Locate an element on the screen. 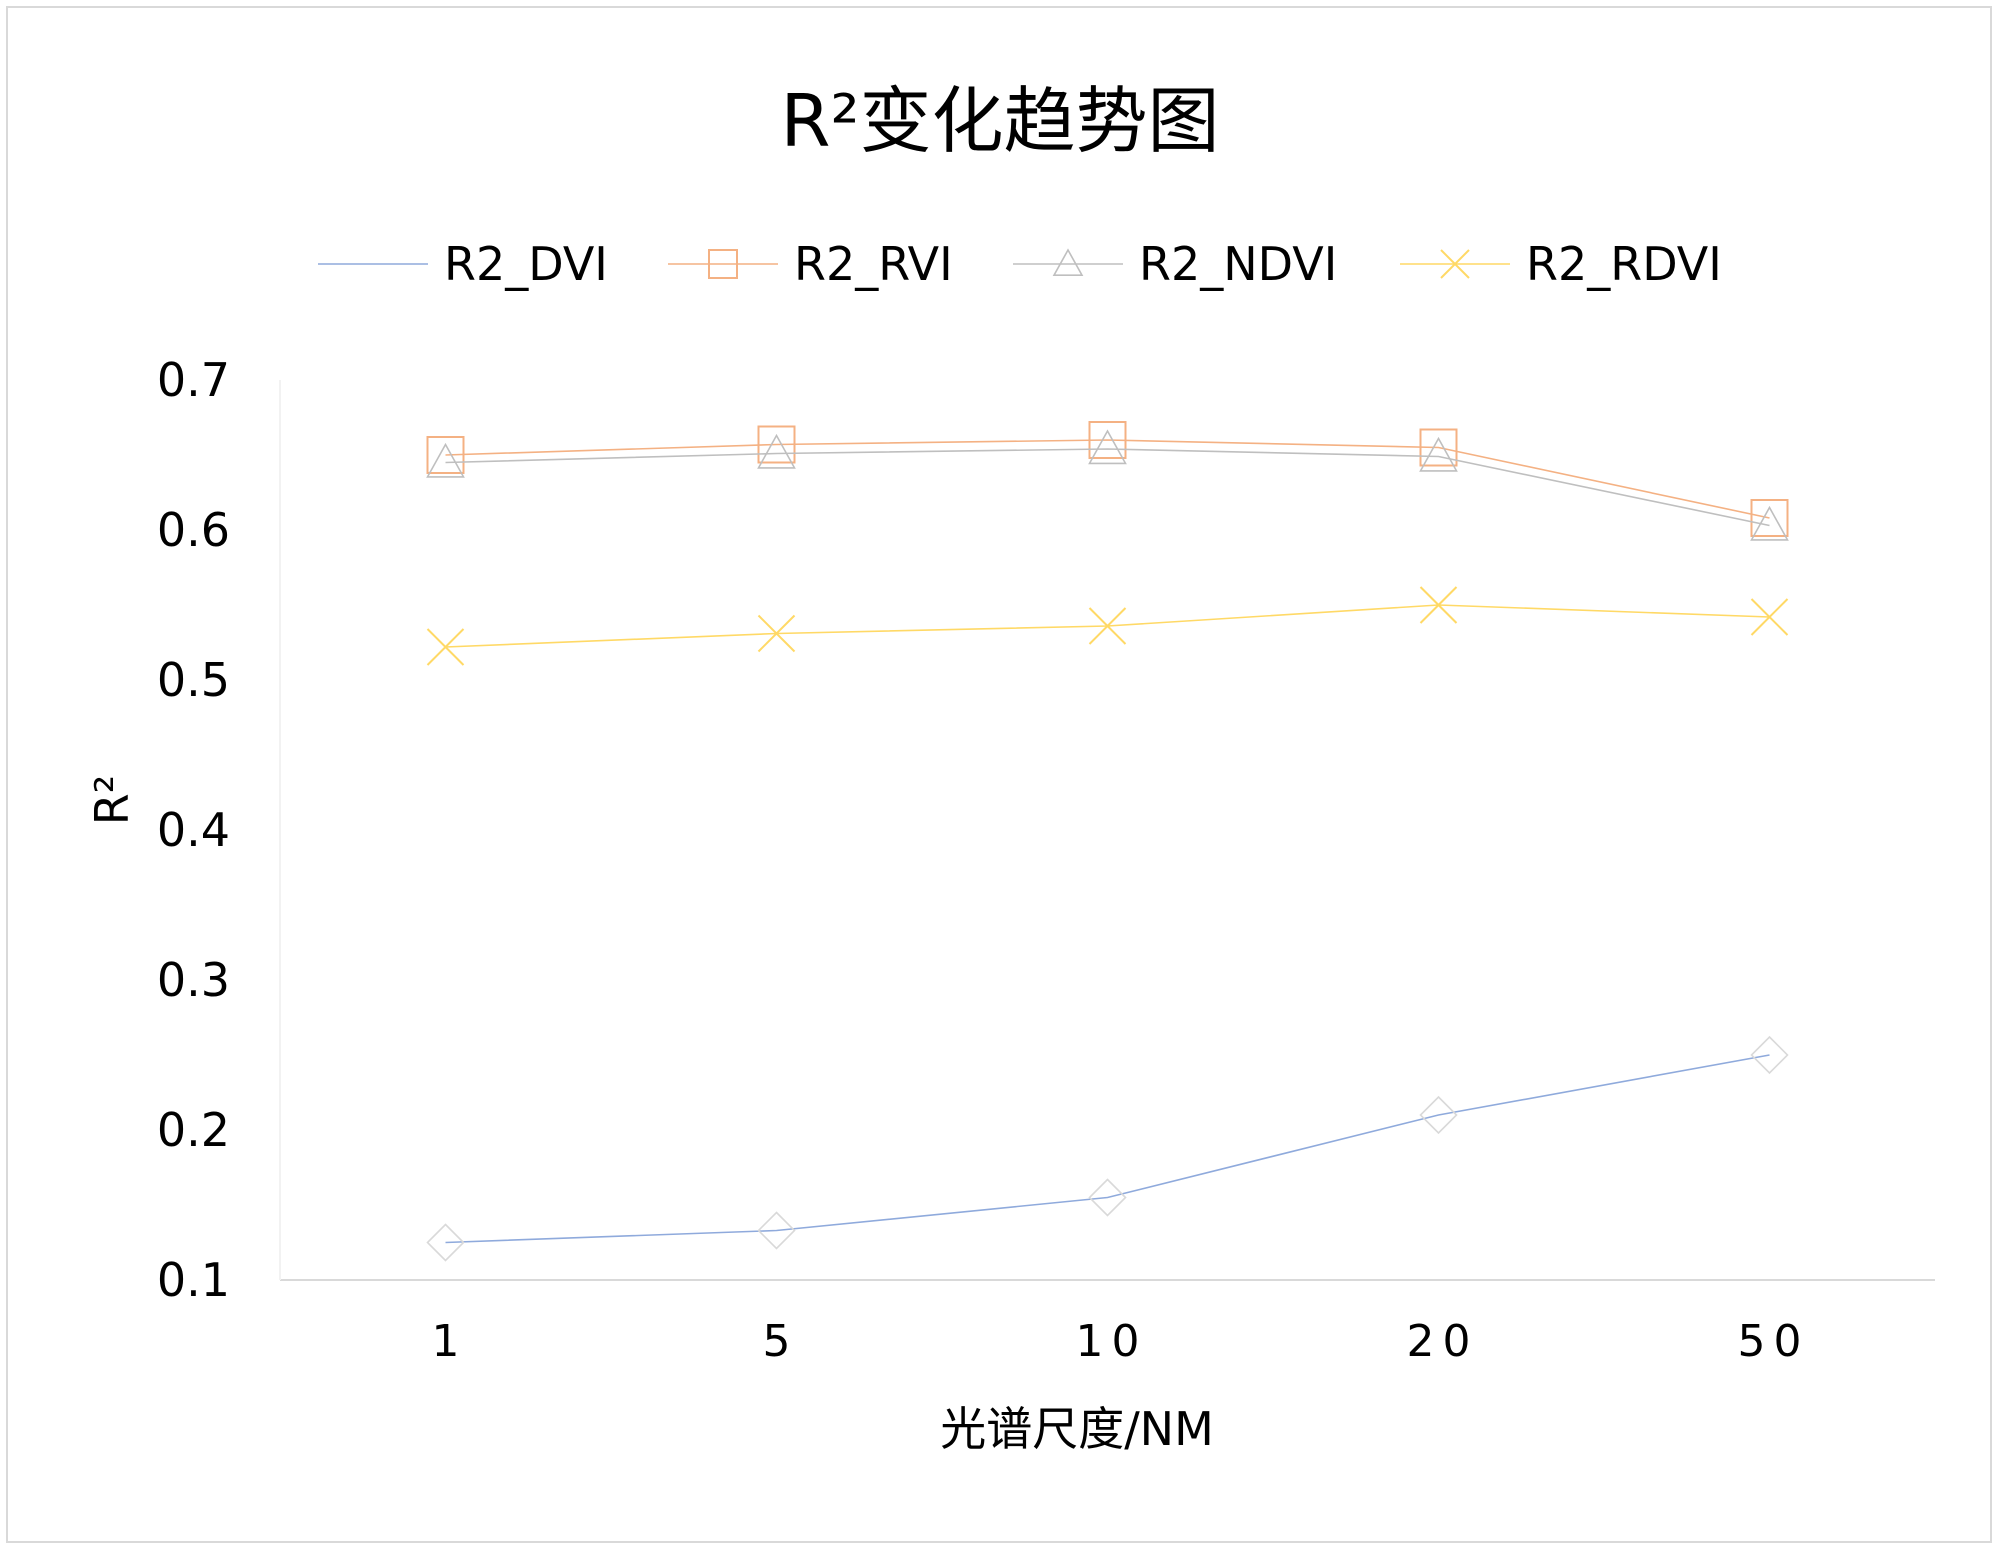 The width and height of the screenshot is (2000, 1551). y-tick-label: 0.2 is located at coordinates (193, 1130).